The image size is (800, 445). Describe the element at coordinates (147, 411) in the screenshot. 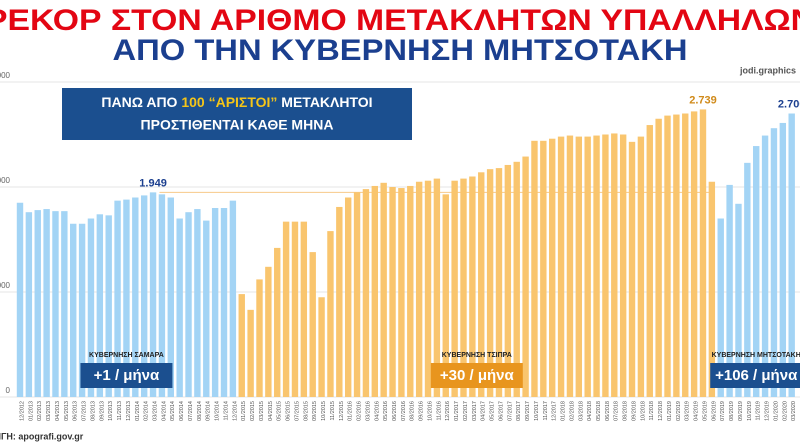

I see `x-tick-label: 02/2014` at that location.